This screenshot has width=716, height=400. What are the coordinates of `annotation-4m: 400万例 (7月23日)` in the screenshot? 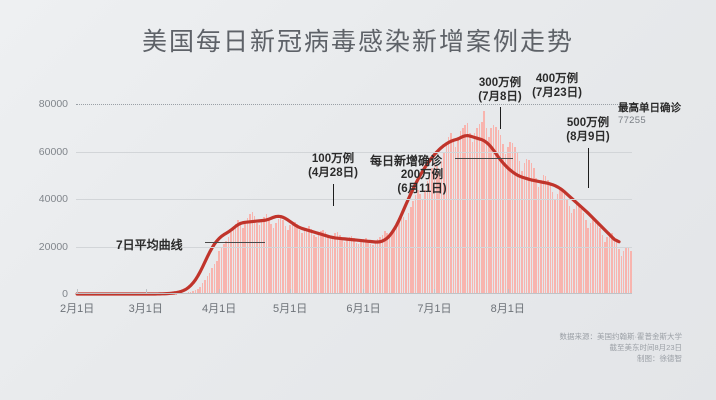 It's located at (557, 86).